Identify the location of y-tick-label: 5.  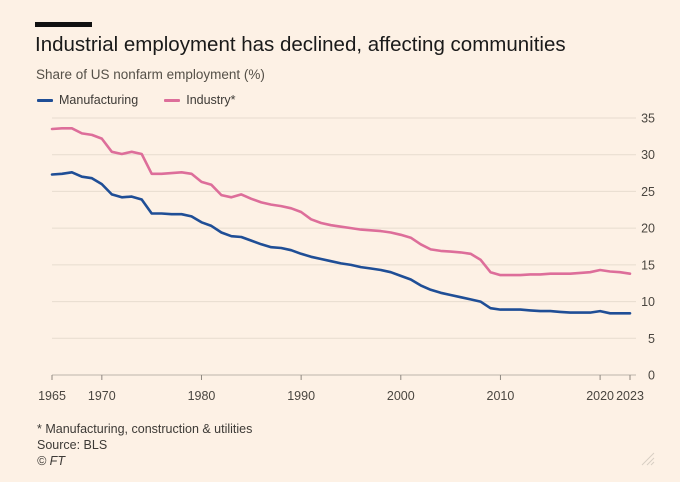
(651, 339).